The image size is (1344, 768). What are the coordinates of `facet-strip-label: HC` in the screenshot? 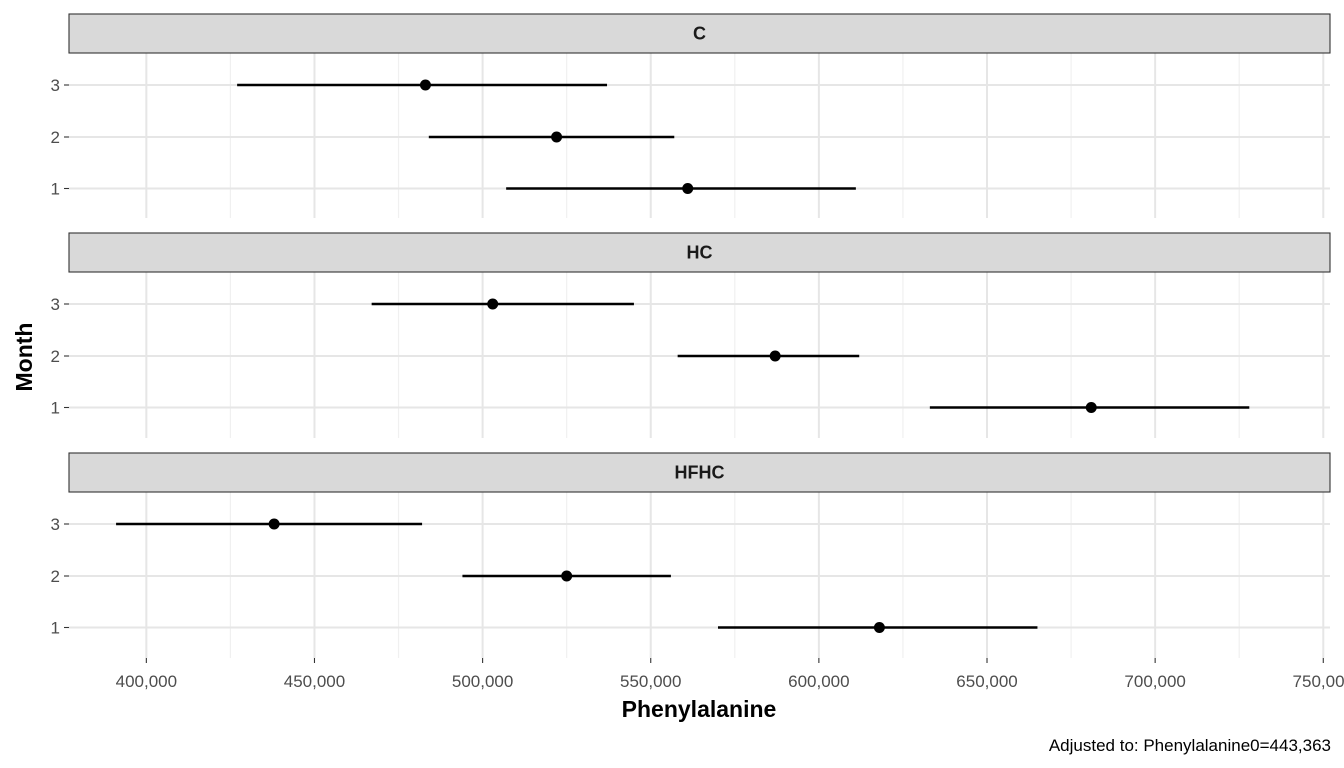 It's located at (700, 253).